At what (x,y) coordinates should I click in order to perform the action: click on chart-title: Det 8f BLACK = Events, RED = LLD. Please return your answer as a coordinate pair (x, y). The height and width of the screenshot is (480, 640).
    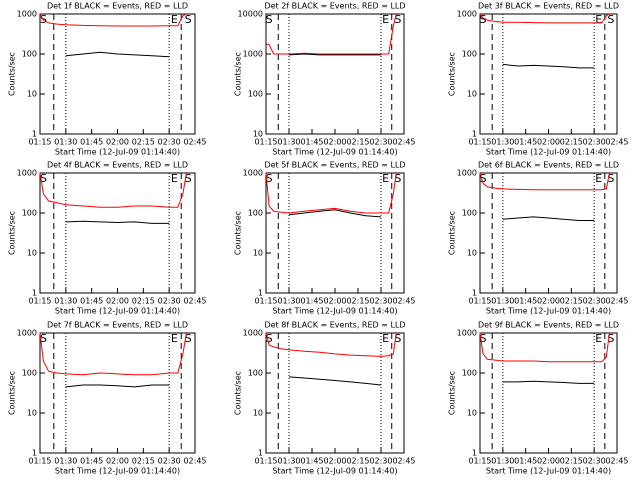
    Looking at the image, I should click on (334, 325).